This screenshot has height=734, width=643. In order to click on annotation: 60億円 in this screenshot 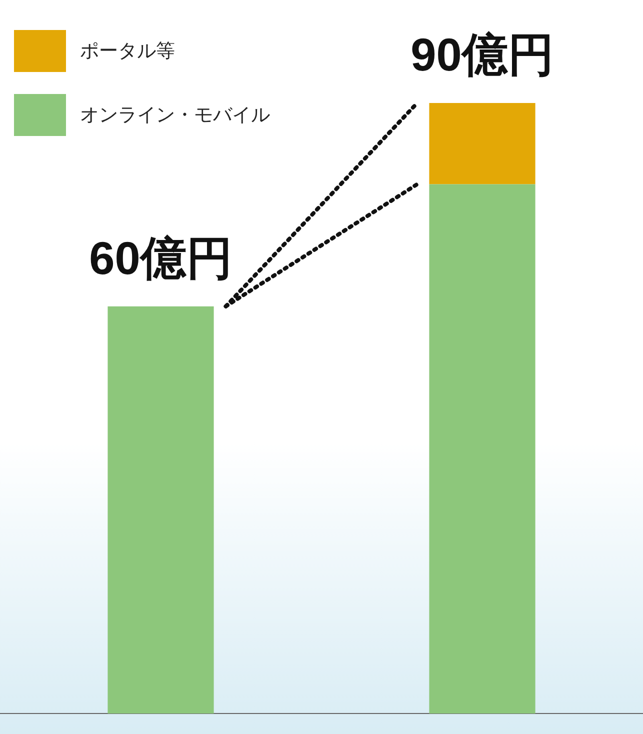, I will do `click(160, 258)`.